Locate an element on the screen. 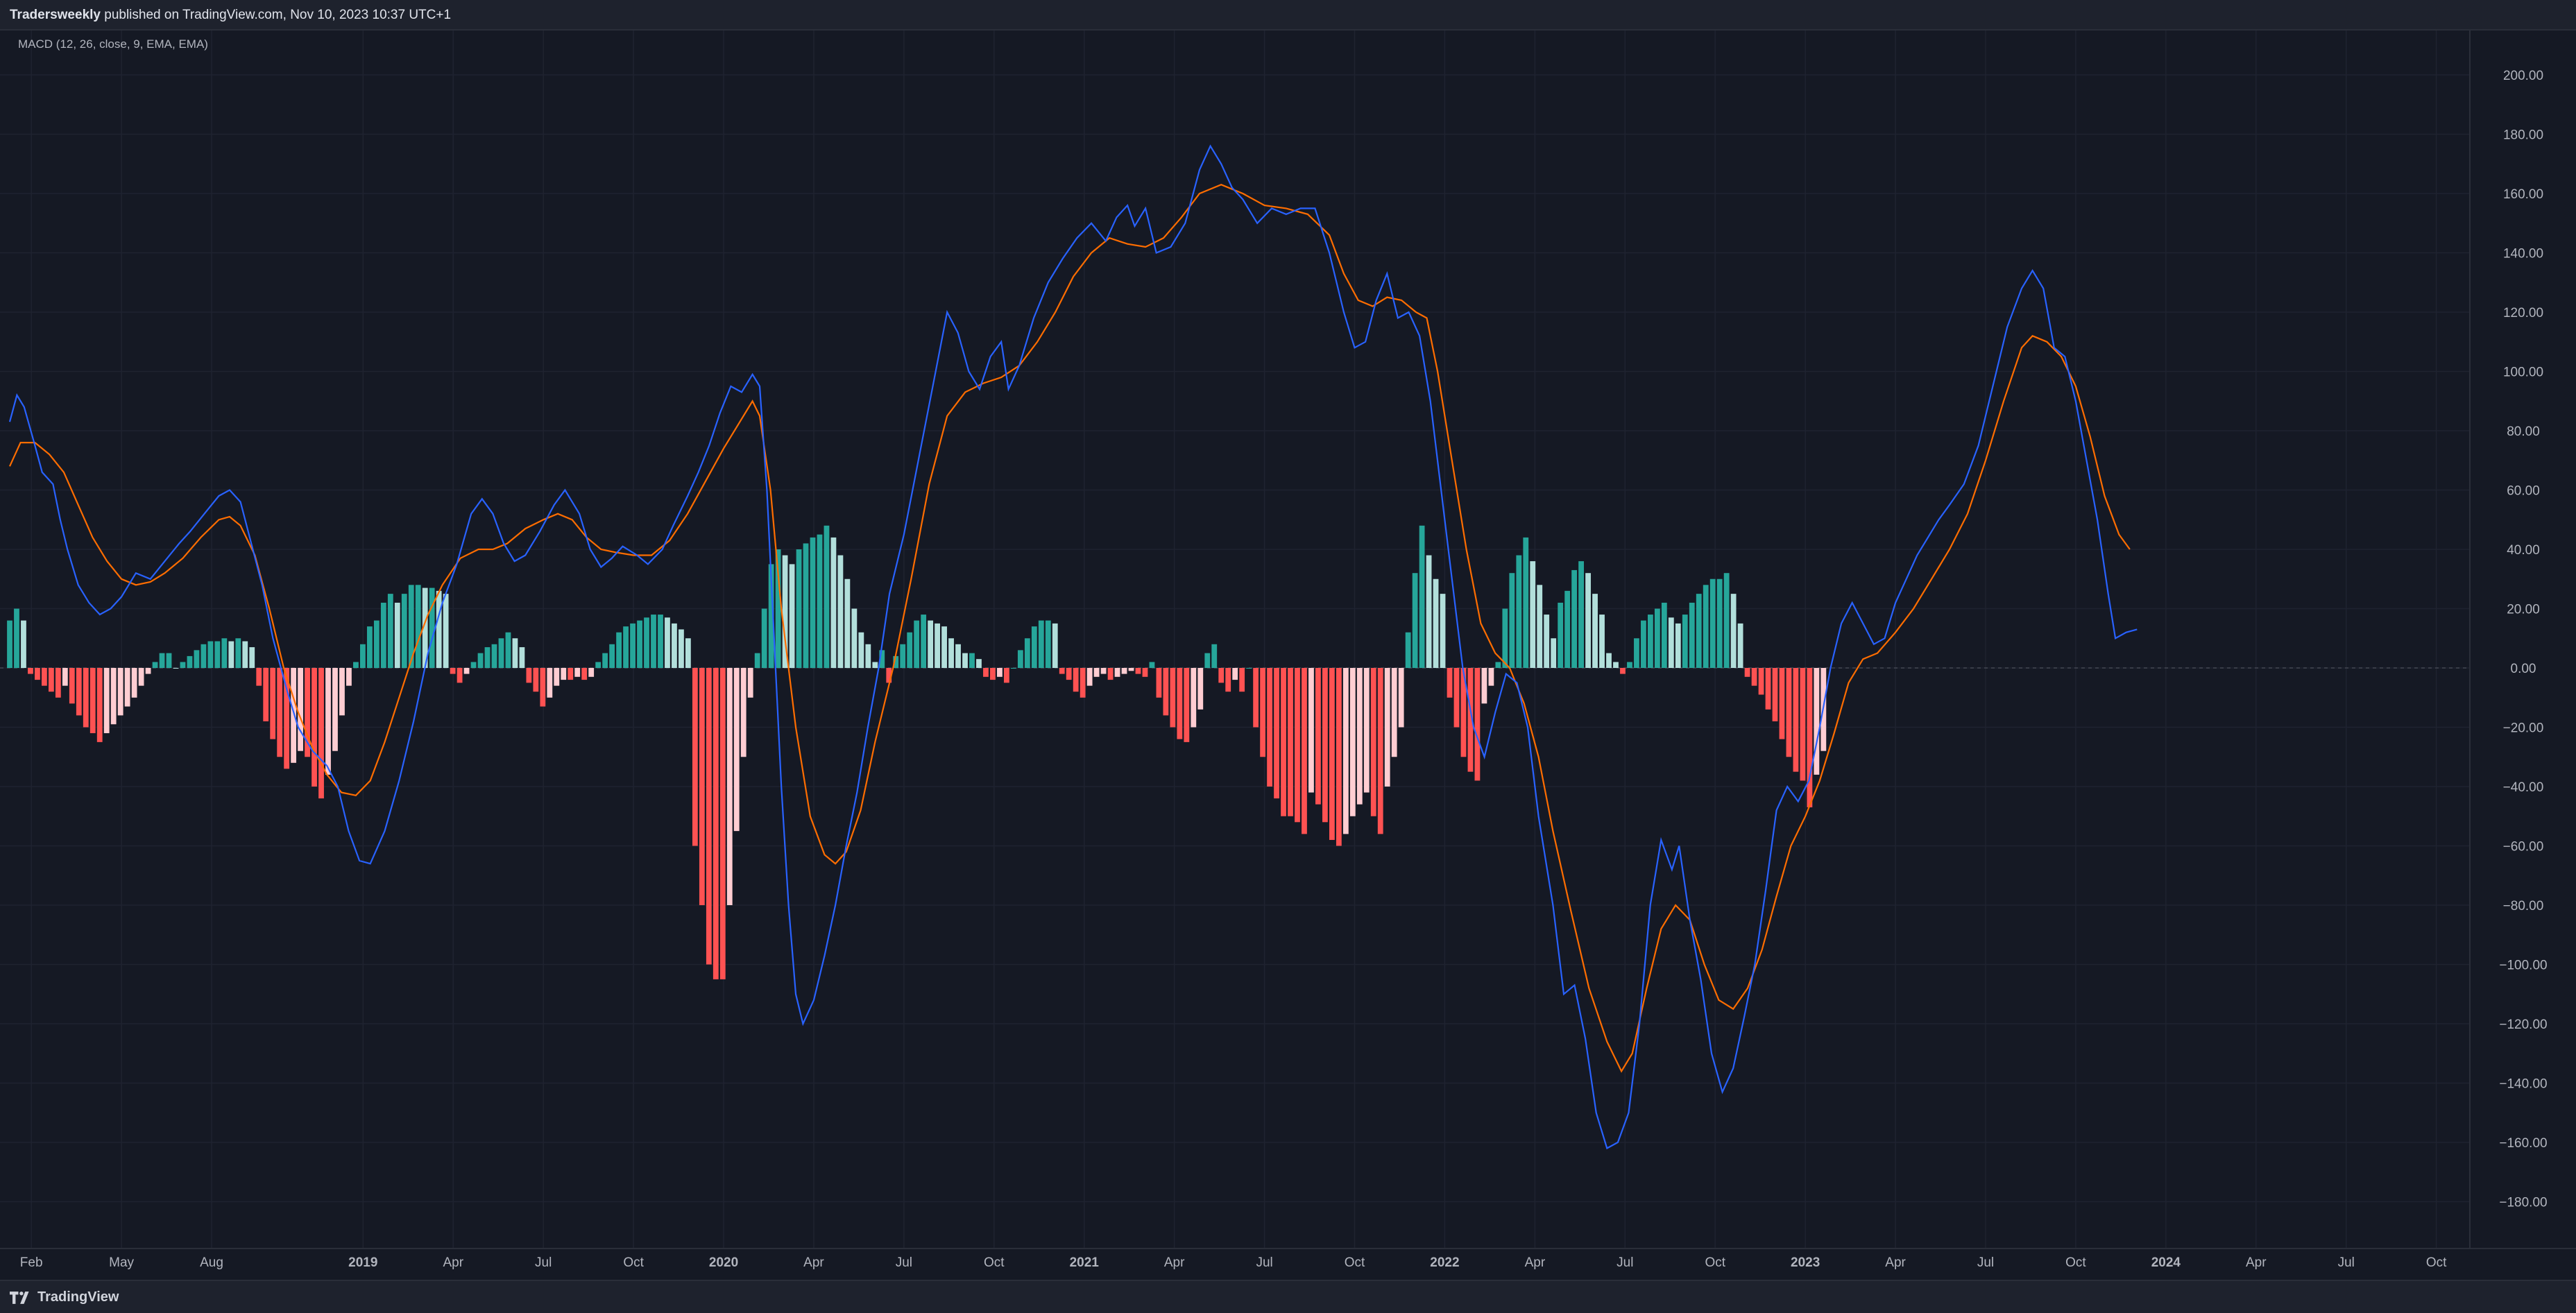 The height and width of the screenshot is (1313, 2576). y-tick-label: 140.00 is located at coordinates (2523, 254).